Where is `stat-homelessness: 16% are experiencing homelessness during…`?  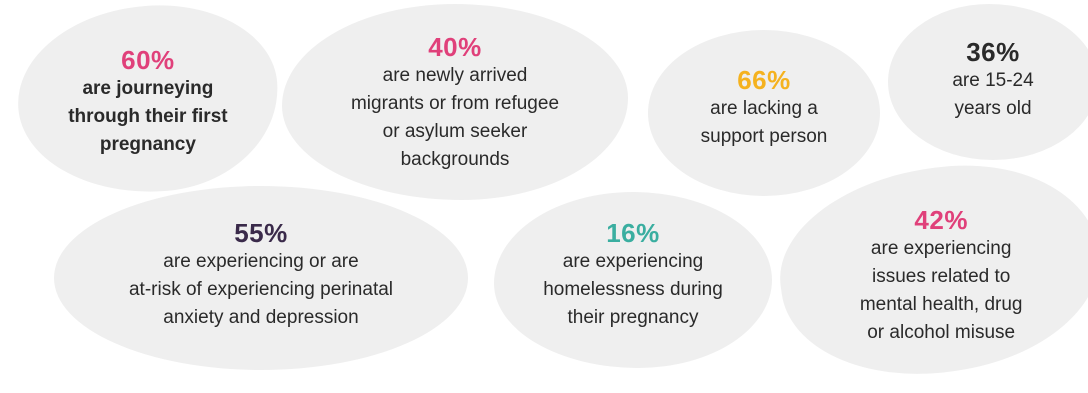 stat-homelessness: 16% are experiencing homelessness during… is located at coordinates (633, 280).